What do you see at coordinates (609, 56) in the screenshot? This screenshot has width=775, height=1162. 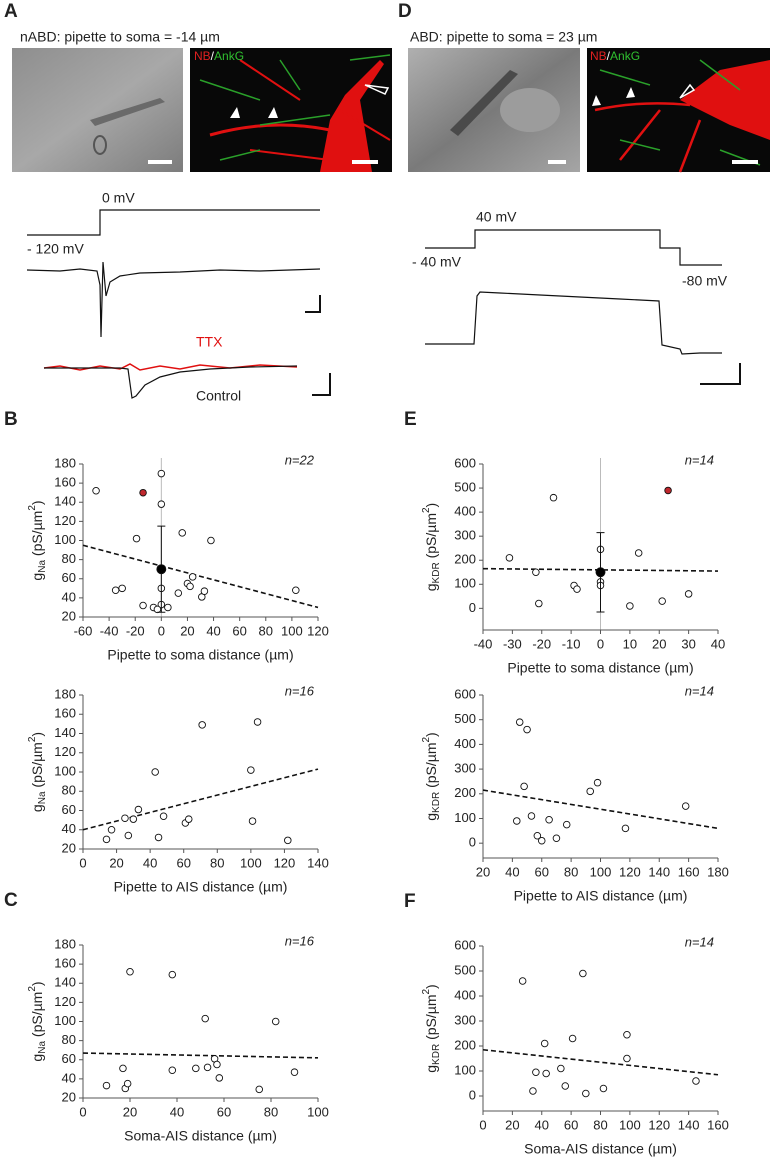 I see `image-label: /` at bounding box center [609, 56].